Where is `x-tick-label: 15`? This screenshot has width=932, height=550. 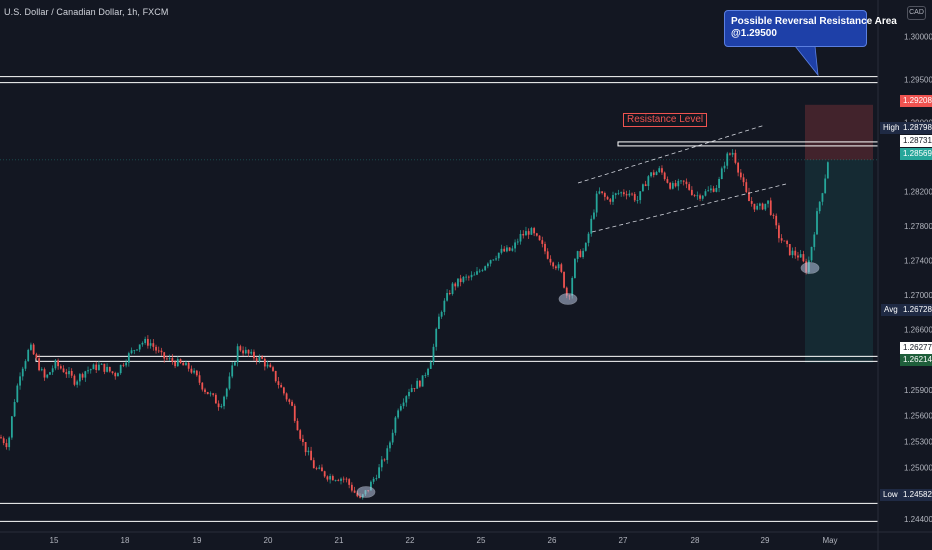 x-tick-label: 15 is located at coordinates (54, 540).